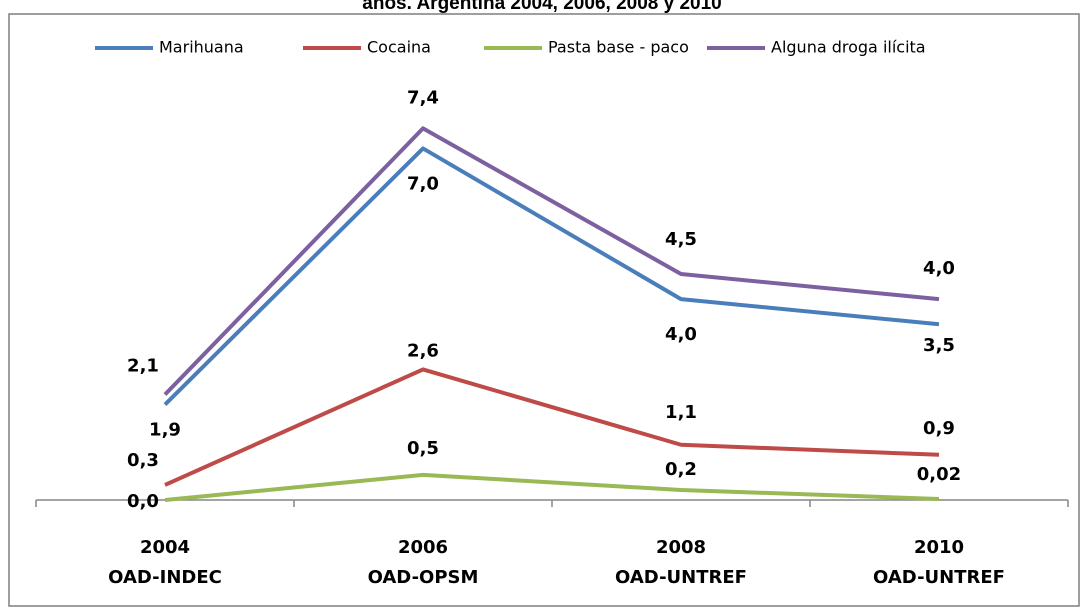 This screenshot has height=612, width=1084. Describe the element at coordinates (423, 97) in the screenshot. I see `data-label: 7,4` at that location.